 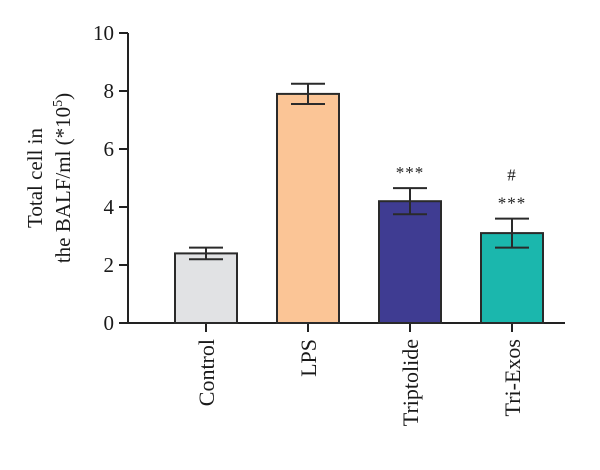 I want to click on y-tick-label: 8, so click(x=109, y=91).